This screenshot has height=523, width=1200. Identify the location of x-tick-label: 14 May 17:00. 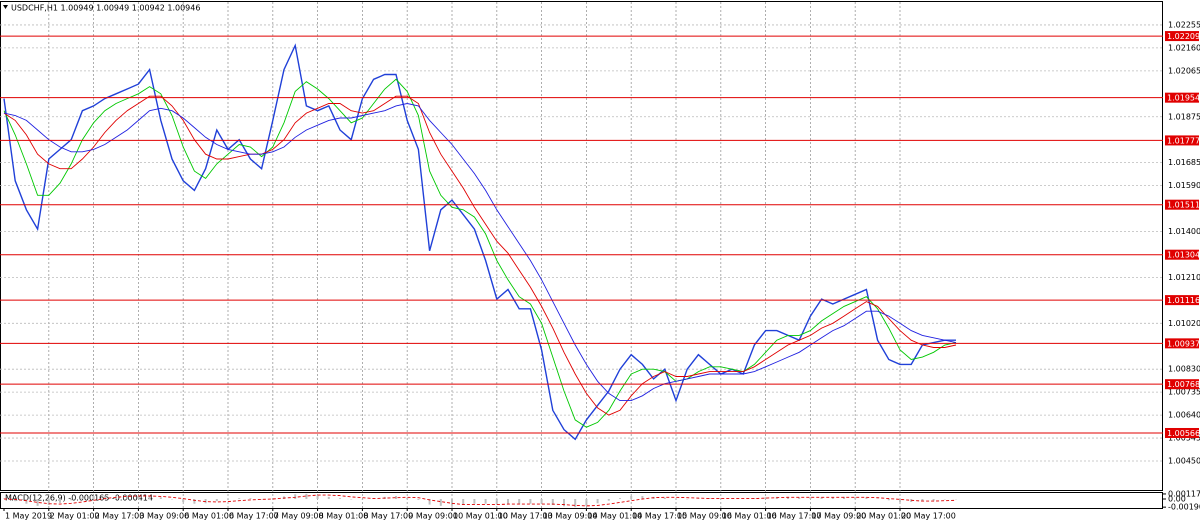
(659, 516).